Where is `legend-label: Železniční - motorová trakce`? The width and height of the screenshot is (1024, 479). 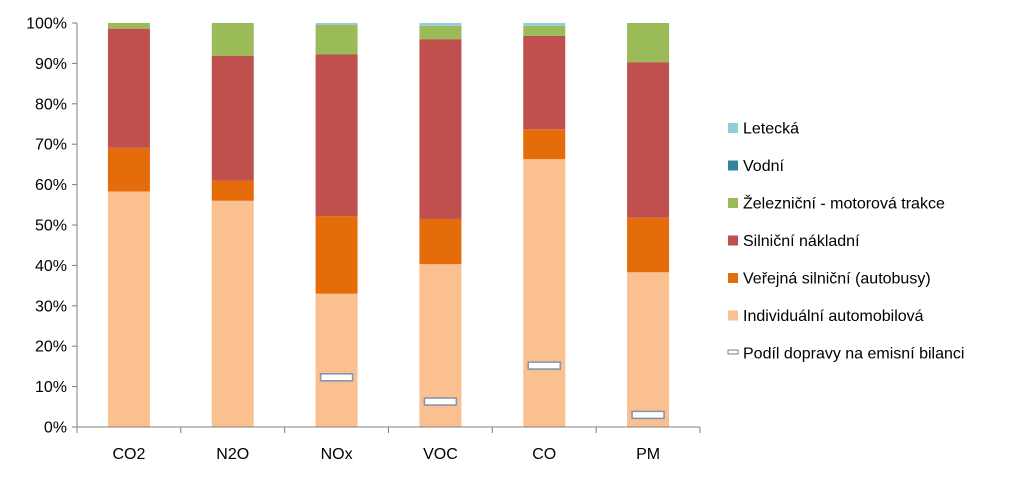 legend-label: Železniční - motorová trakce is located at coordinates (844, 203).